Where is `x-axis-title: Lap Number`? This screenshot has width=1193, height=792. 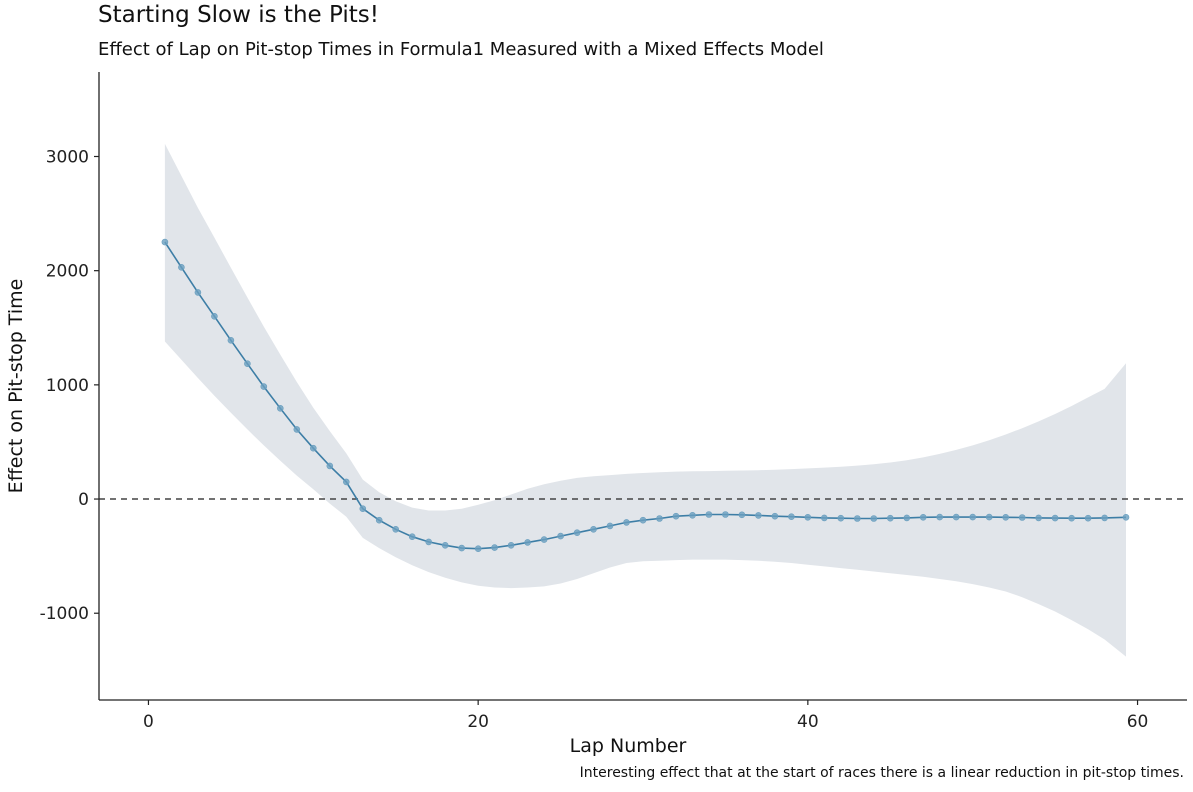
x-axis-title: Lap Number is located at coordinates (628, 746).